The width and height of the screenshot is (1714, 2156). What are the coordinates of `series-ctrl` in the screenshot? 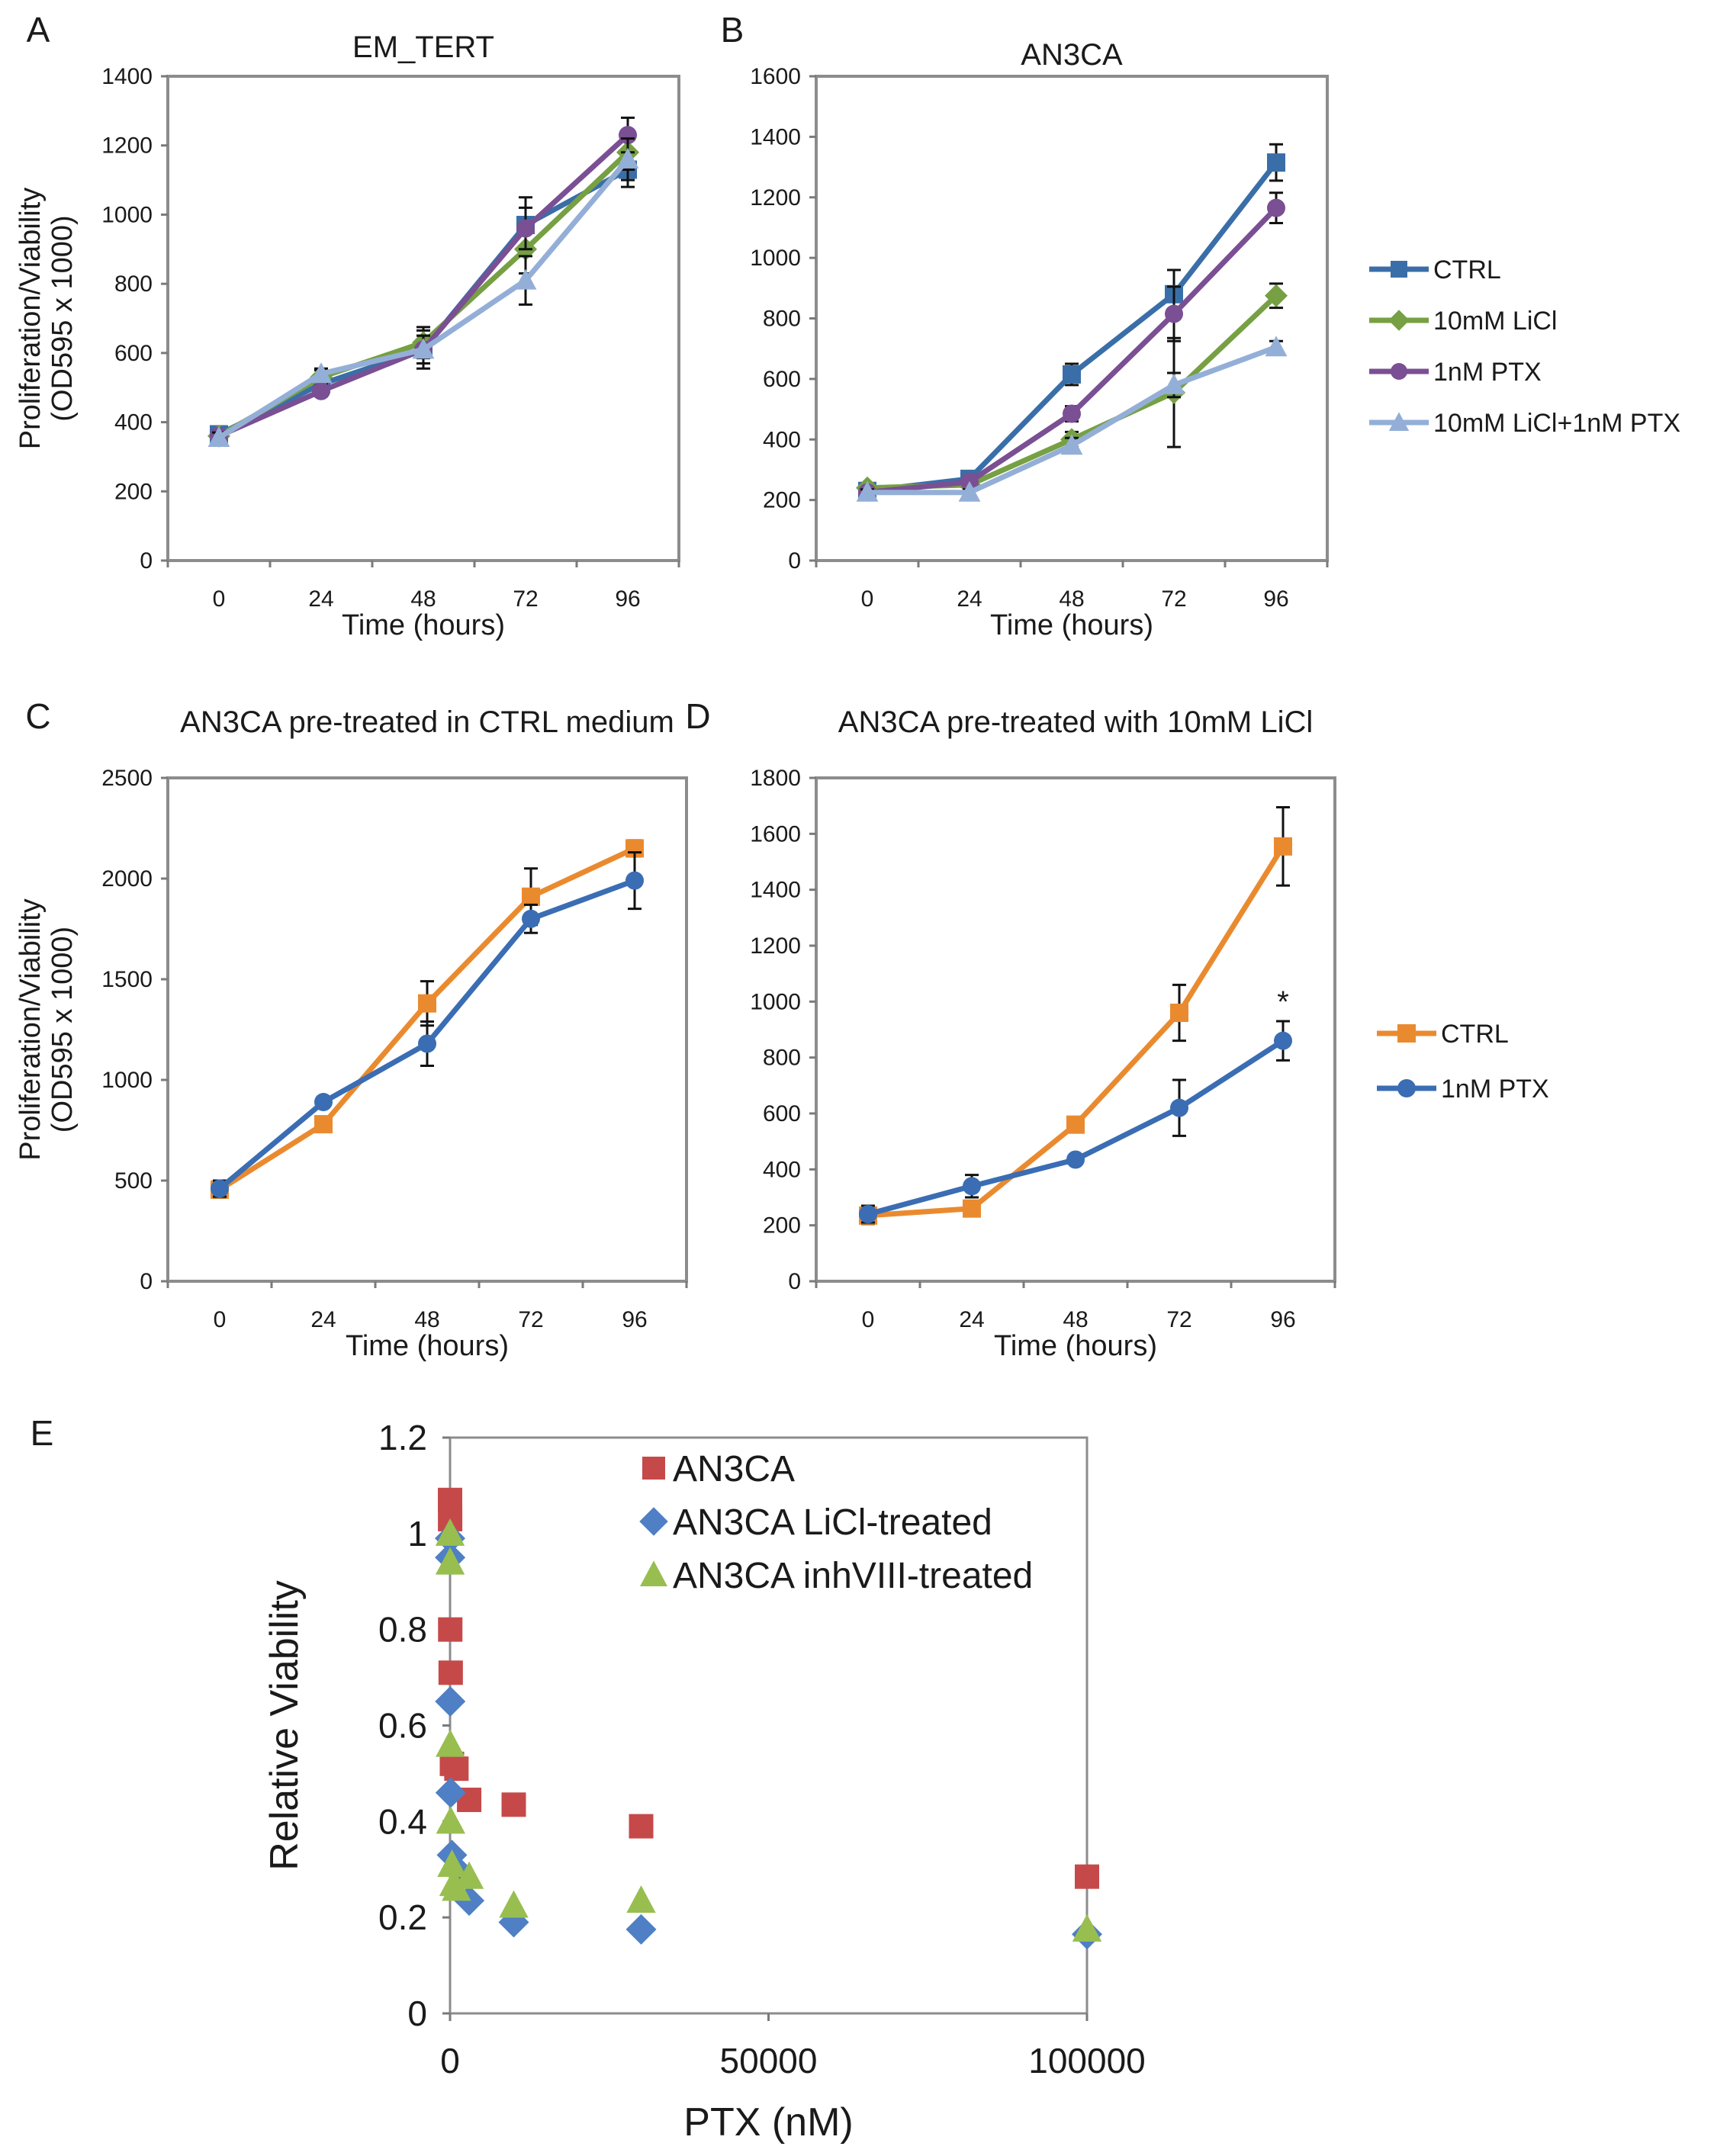 It's located at (424, 297).